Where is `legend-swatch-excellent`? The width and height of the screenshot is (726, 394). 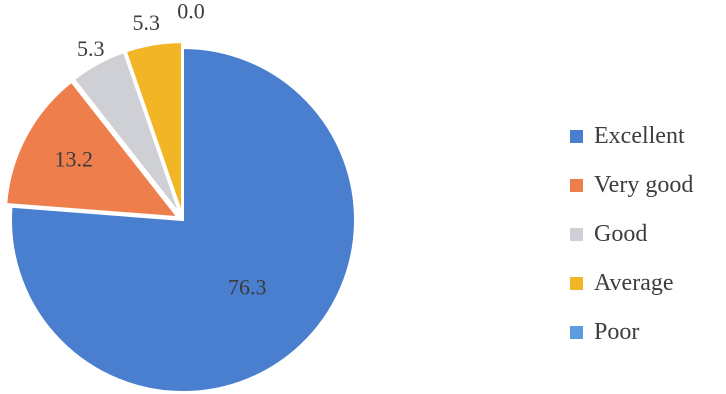 legend-swatch-excellent is located at coordinates (576, 136).